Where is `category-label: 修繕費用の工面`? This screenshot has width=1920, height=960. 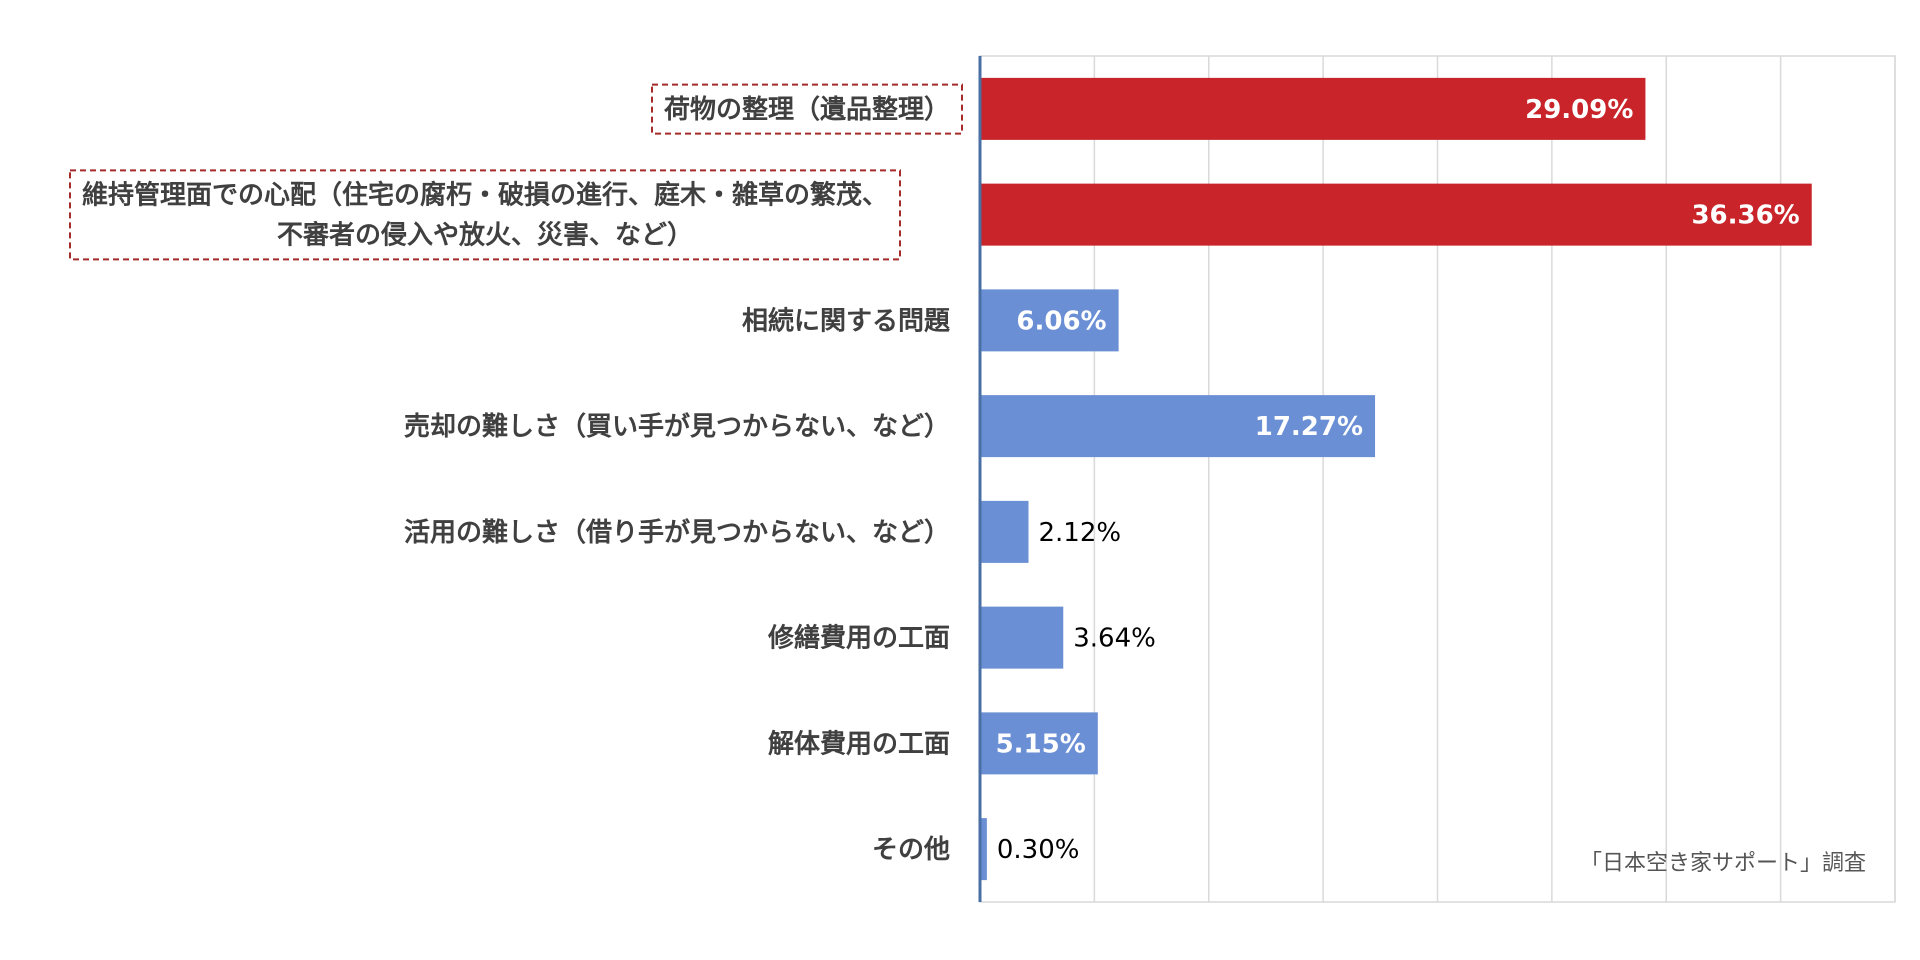 category-label: 修繕費用の工面 is located at coordinates (858, 638).